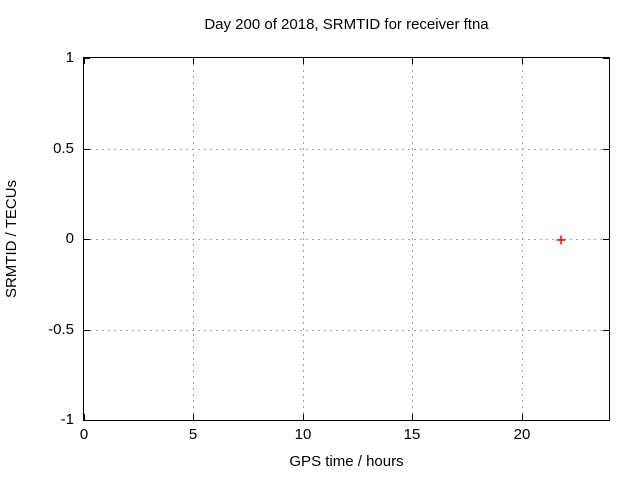  What do you see at coordinates (561, 242) in the screenshot?
I see `data-point-marker` at bounding box center [561, 242].